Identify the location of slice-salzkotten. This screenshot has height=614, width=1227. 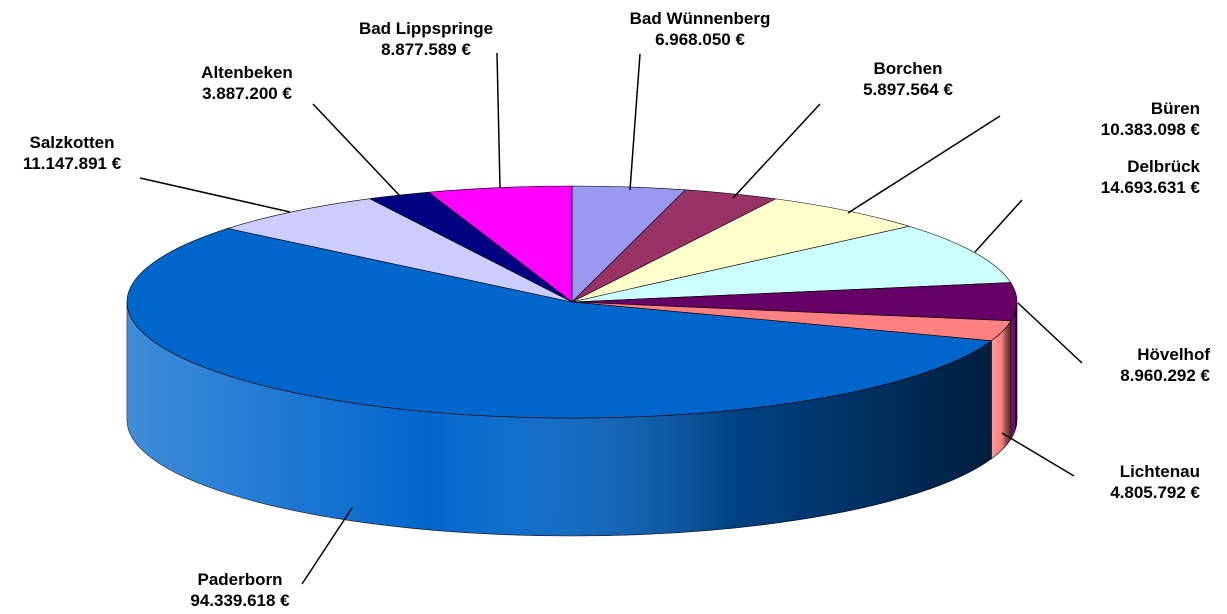
(399, 250).